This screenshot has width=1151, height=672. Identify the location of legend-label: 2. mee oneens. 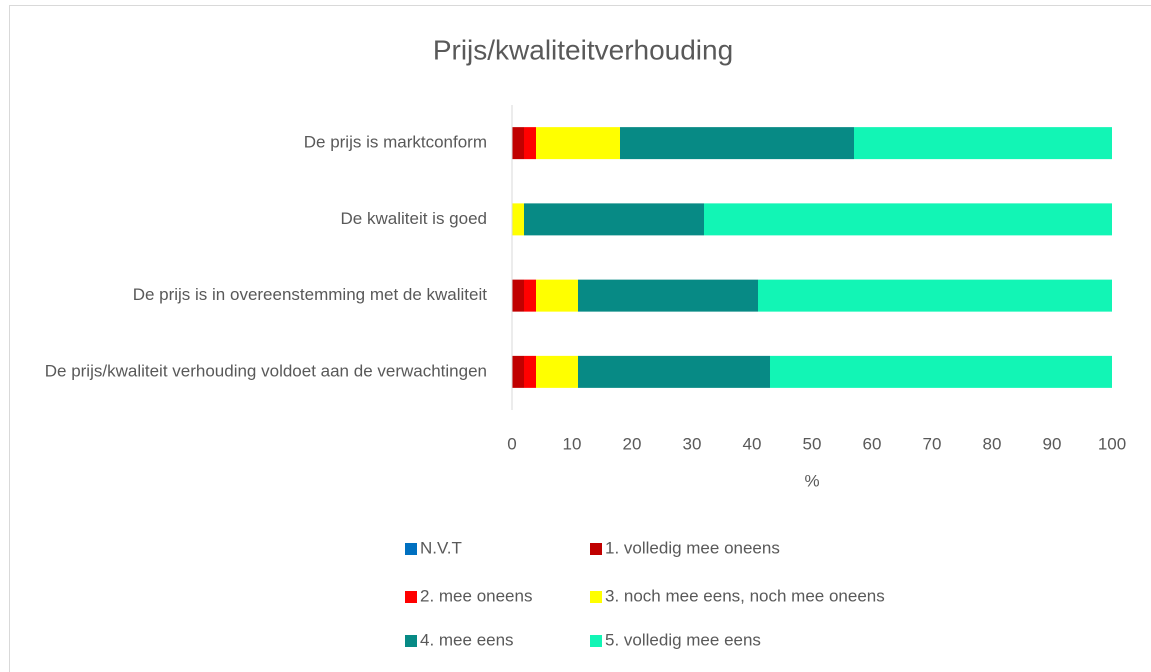
(476, 595).